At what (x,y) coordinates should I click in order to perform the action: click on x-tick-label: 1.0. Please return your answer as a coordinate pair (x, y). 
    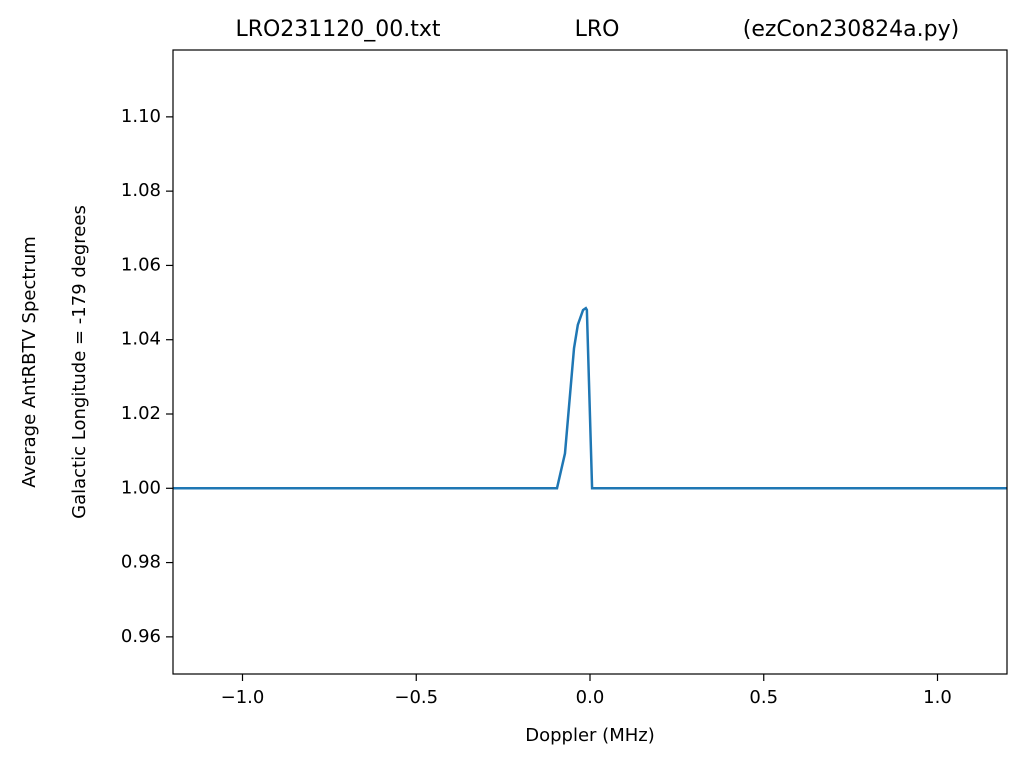
    Looking at the image, I should click on (937, 697).